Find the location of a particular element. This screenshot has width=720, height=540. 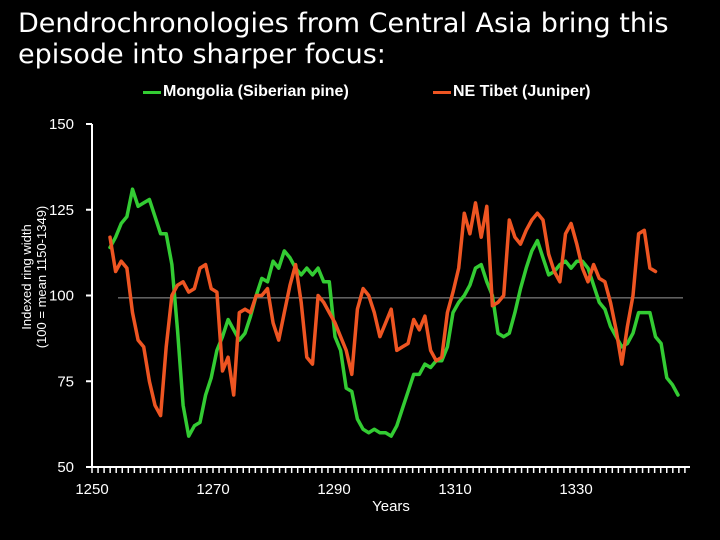

legend-label-mongolia: Mongolia (Siberian pine) is located at coordinates (256, 91).